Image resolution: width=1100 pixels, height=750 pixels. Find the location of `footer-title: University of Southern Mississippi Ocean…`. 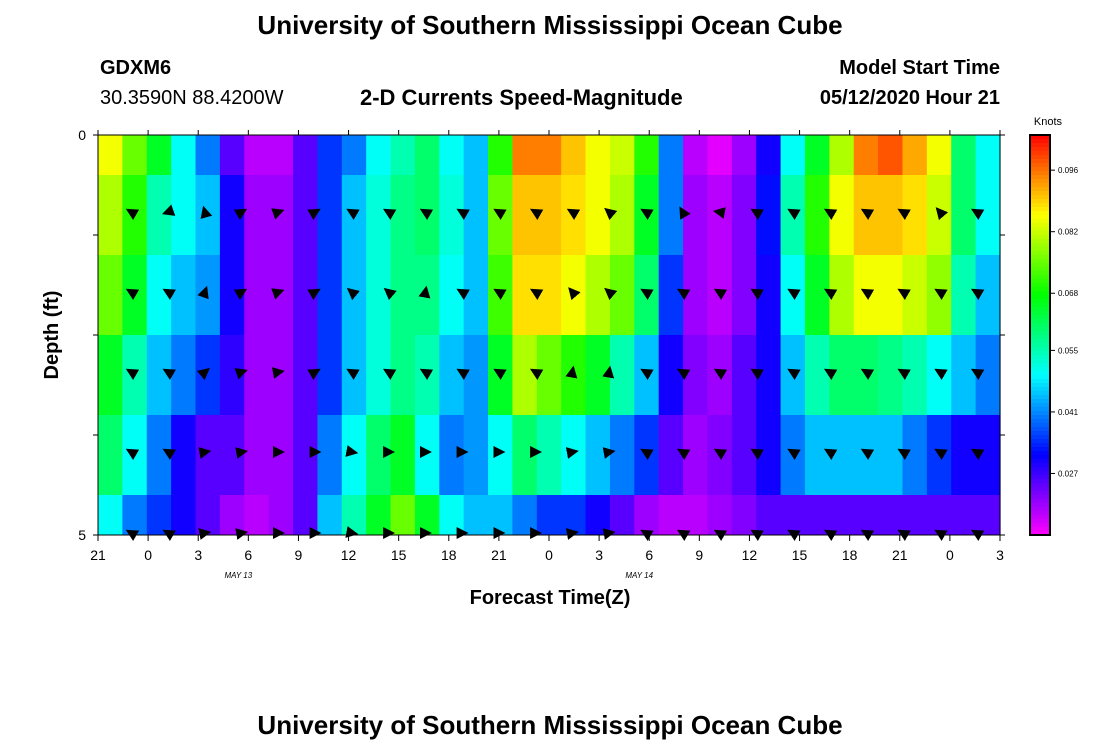

footer-title: University of Southern Mississippi Ocean… is located at coordinates (550, 725).